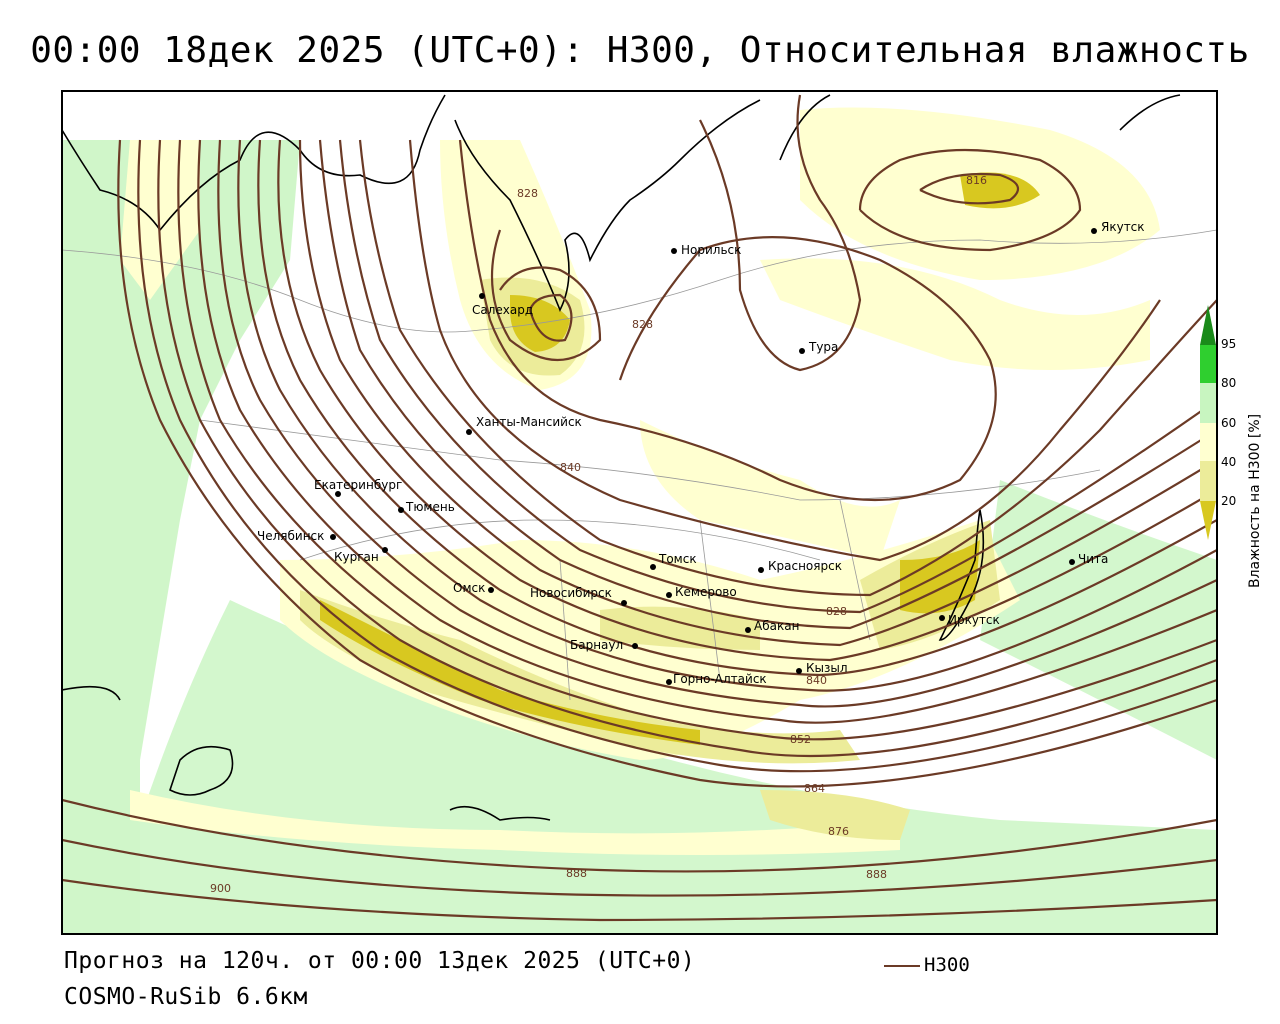  I want to click on city-tyumen: Тюмень, so click(426, 507).